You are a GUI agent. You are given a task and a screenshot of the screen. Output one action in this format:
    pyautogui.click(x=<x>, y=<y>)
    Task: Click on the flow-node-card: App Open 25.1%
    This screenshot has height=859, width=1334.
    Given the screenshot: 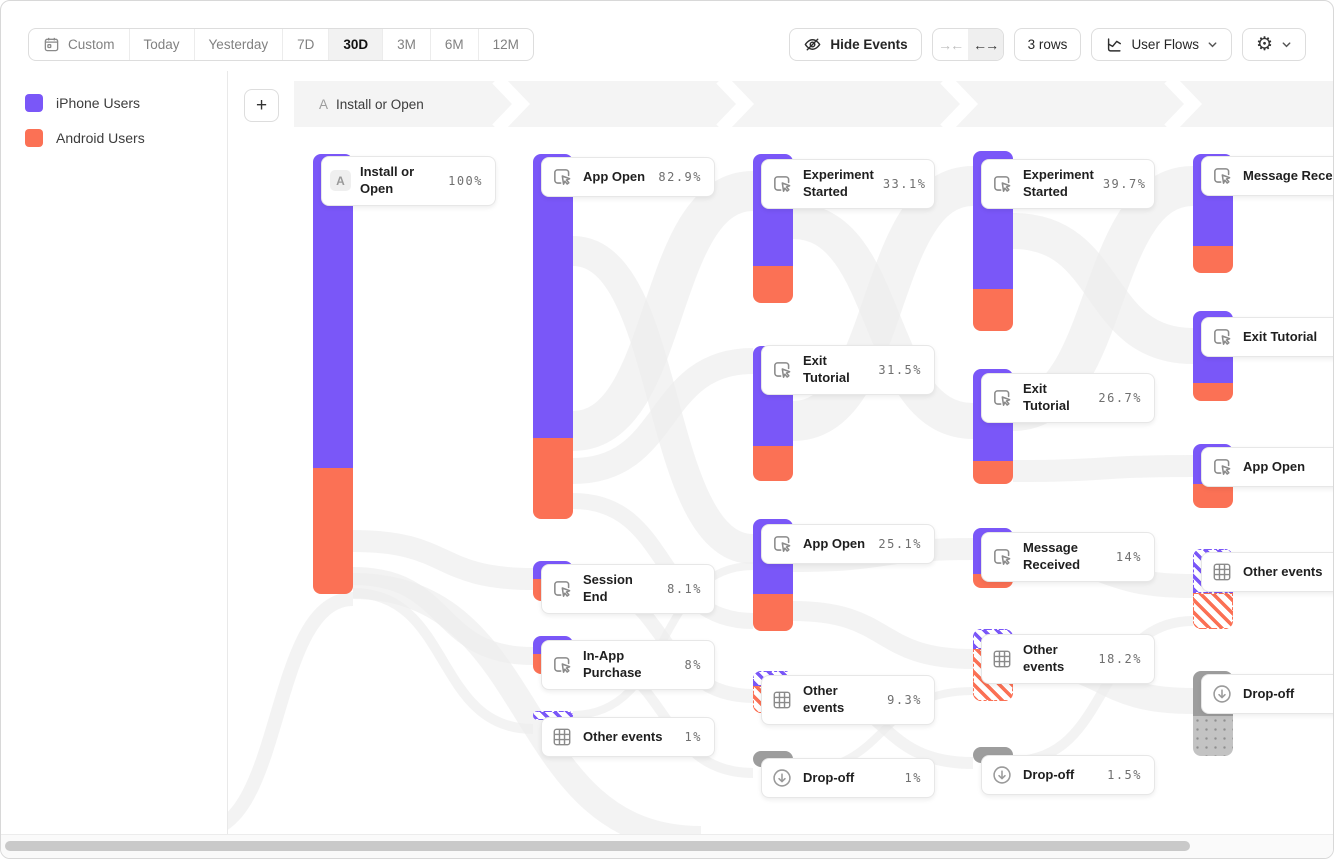 What is the action you would take?
    pyautogui.click(x=848, y=544)
    